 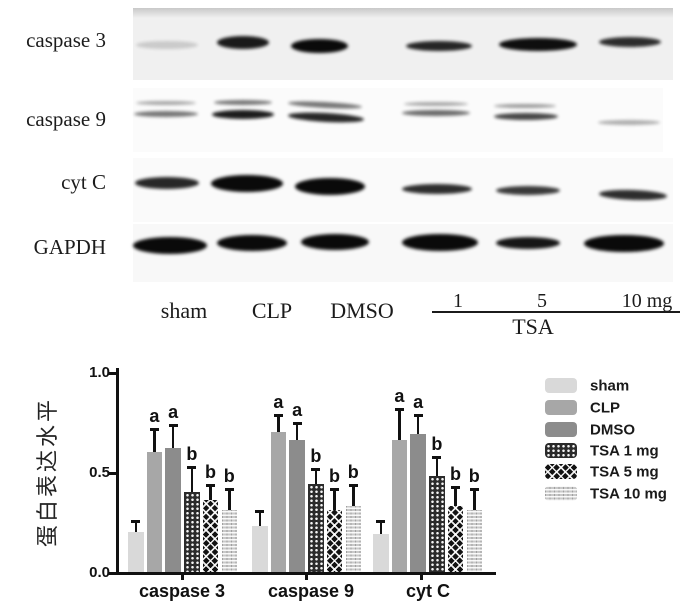 I want to click on lane-label-clp: CLP, so click(x=272, y=310).